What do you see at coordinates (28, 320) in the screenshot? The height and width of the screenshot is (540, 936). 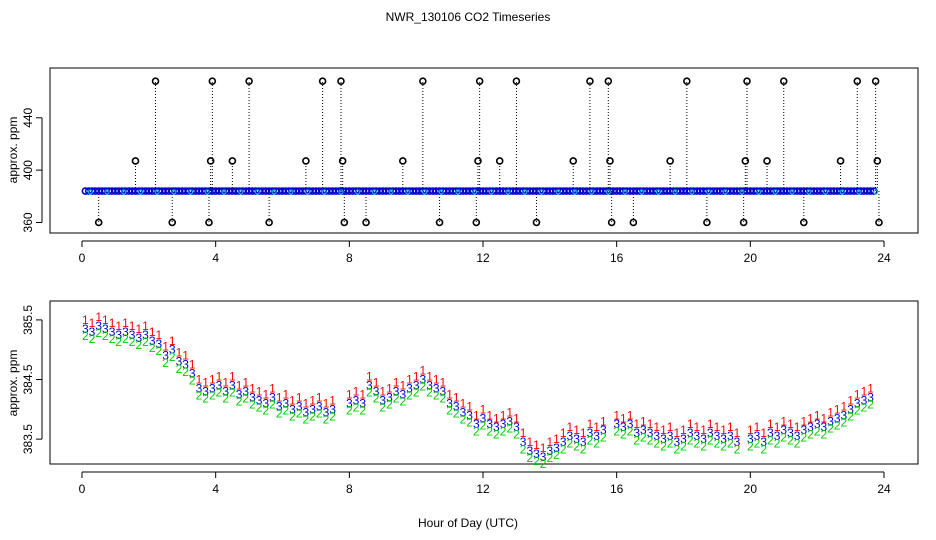 I see `y-tick-label: 385.5` at bounding box center [28, 320].